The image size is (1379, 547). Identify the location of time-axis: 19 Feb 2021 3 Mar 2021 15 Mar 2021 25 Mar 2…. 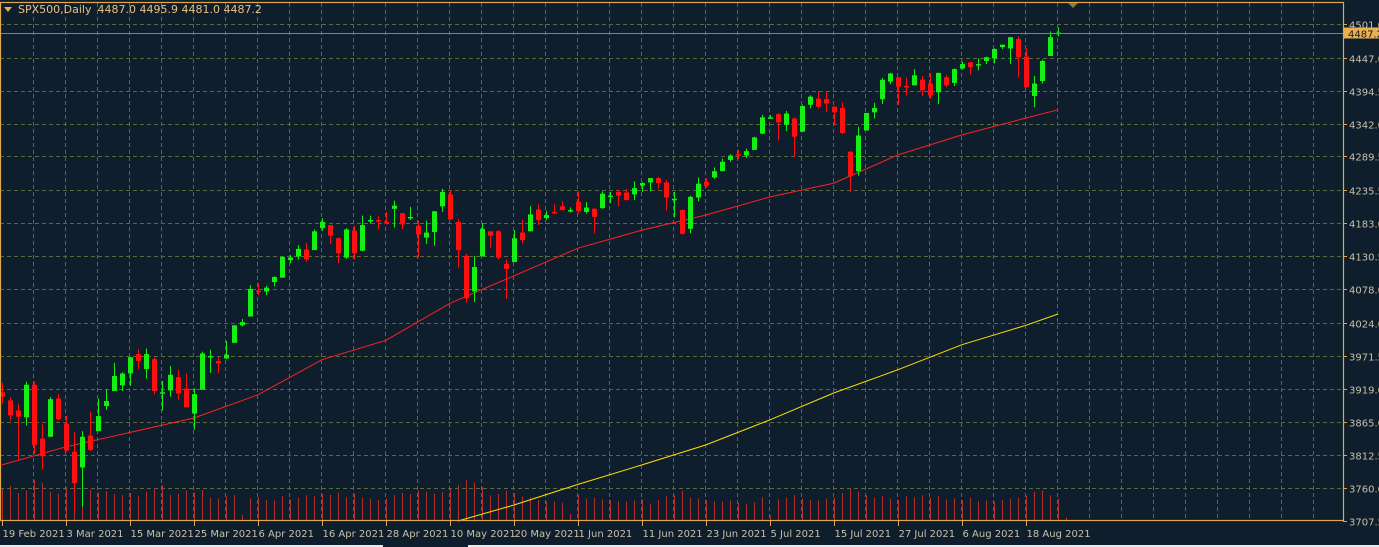
(546, 530).